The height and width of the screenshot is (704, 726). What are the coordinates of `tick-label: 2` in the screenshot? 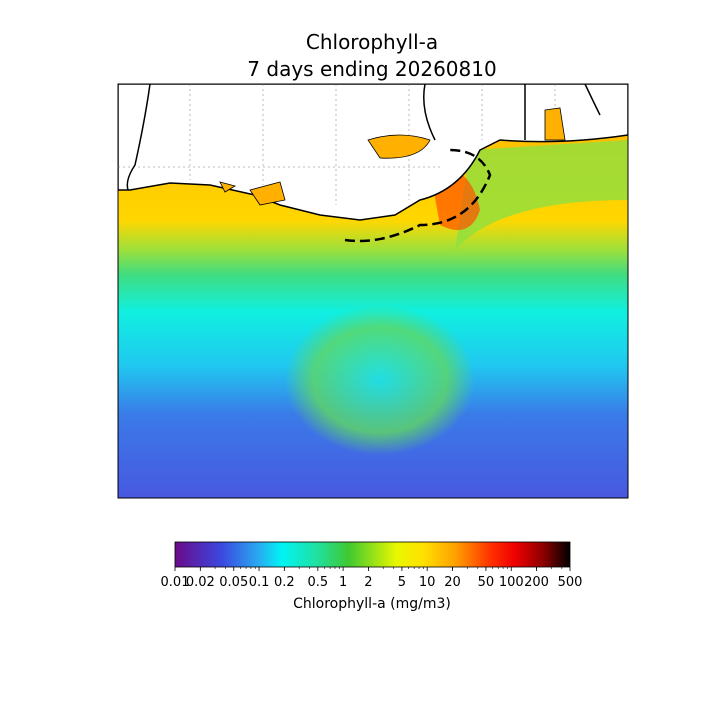 It's located at (368, 582).